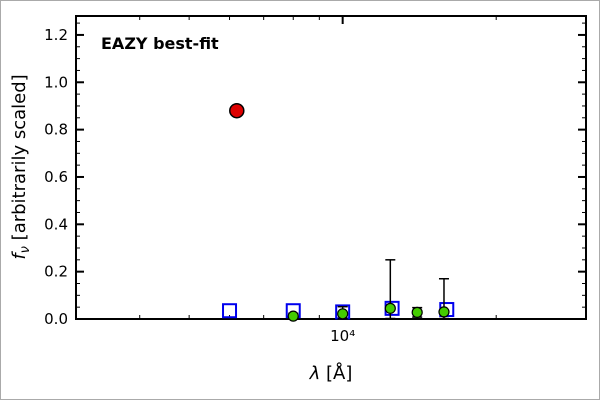 The image size is (600, 405). I want to click on model-photometry-marker, so click(230, 311).